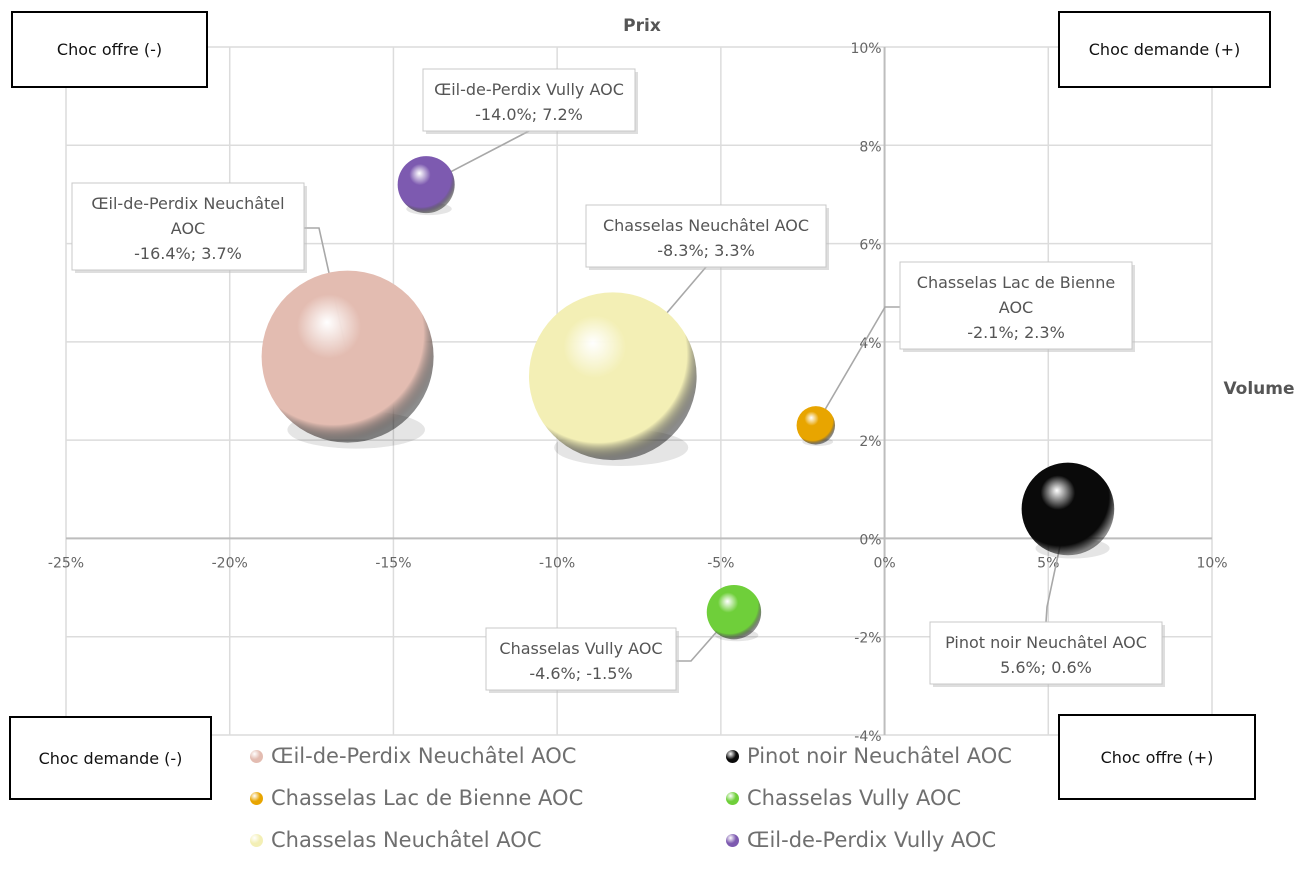 This screenshot has height=870, width=1304. What do you see at coordinates (580, 648) in the screenshot?
I see `data-label-text: Chasselas Vully AOC` at bounding box center [580, 648].